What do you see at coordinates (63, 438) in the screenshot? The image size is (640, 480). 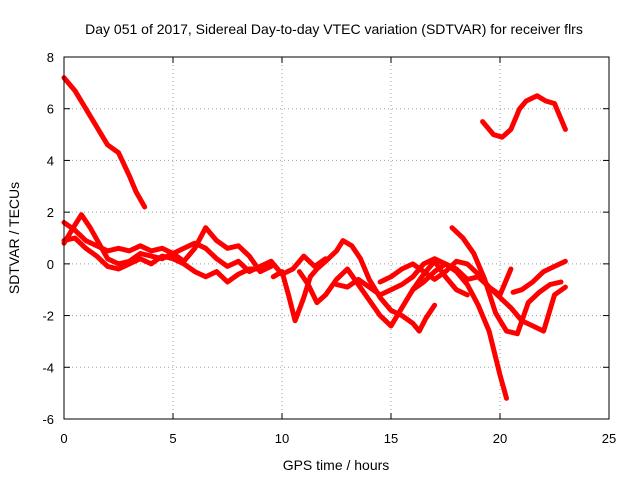 I see `x-tick-label: 0` at bounding box center [63, 438].